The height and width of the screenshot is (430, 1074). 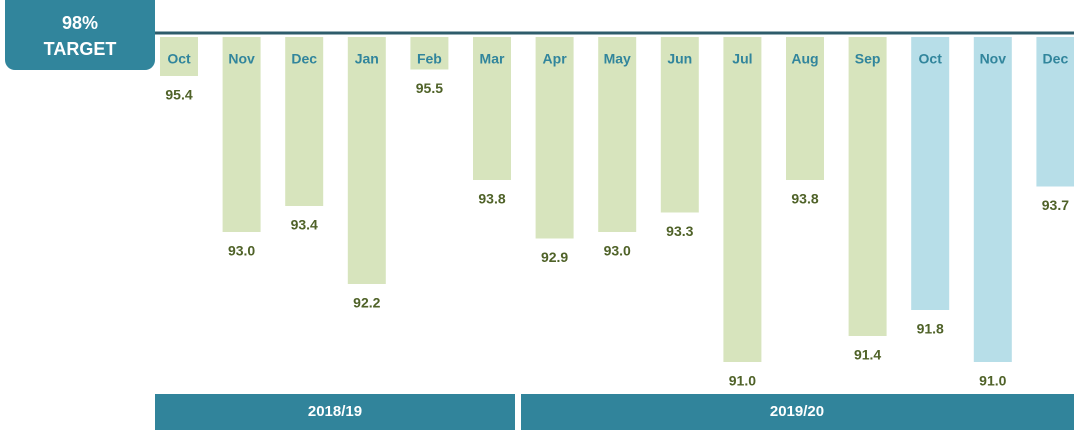 I want to click on target-value: 98%, so click(x=80, y=23).